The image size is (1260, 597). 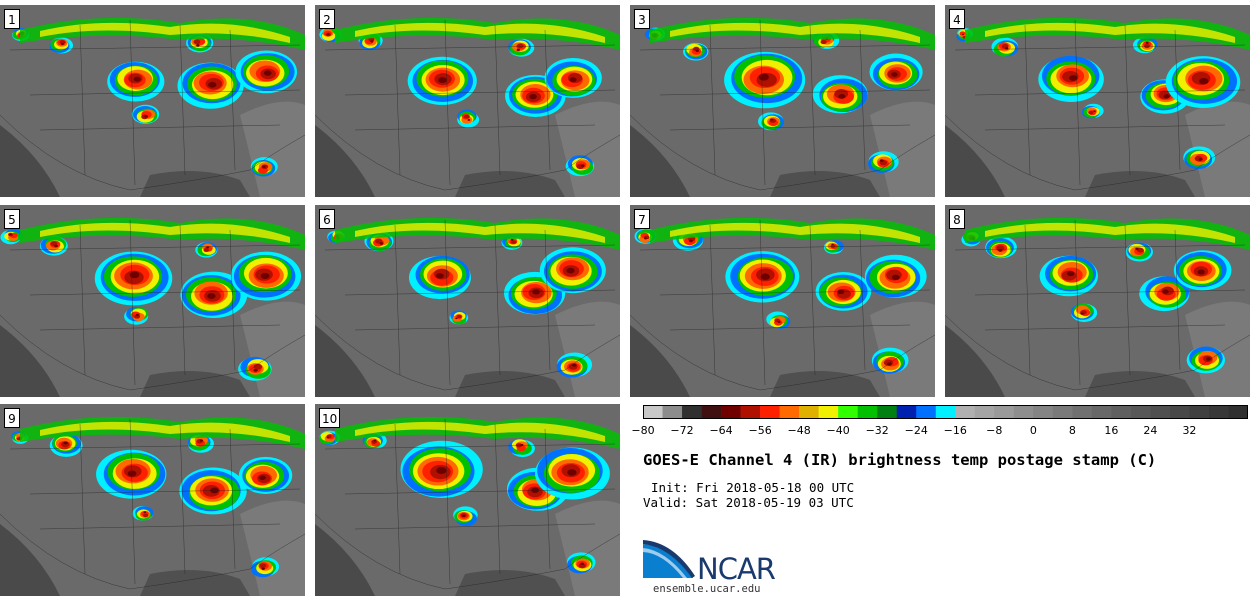 I want to click on panel-label: 8, so click(x=957, y=219).